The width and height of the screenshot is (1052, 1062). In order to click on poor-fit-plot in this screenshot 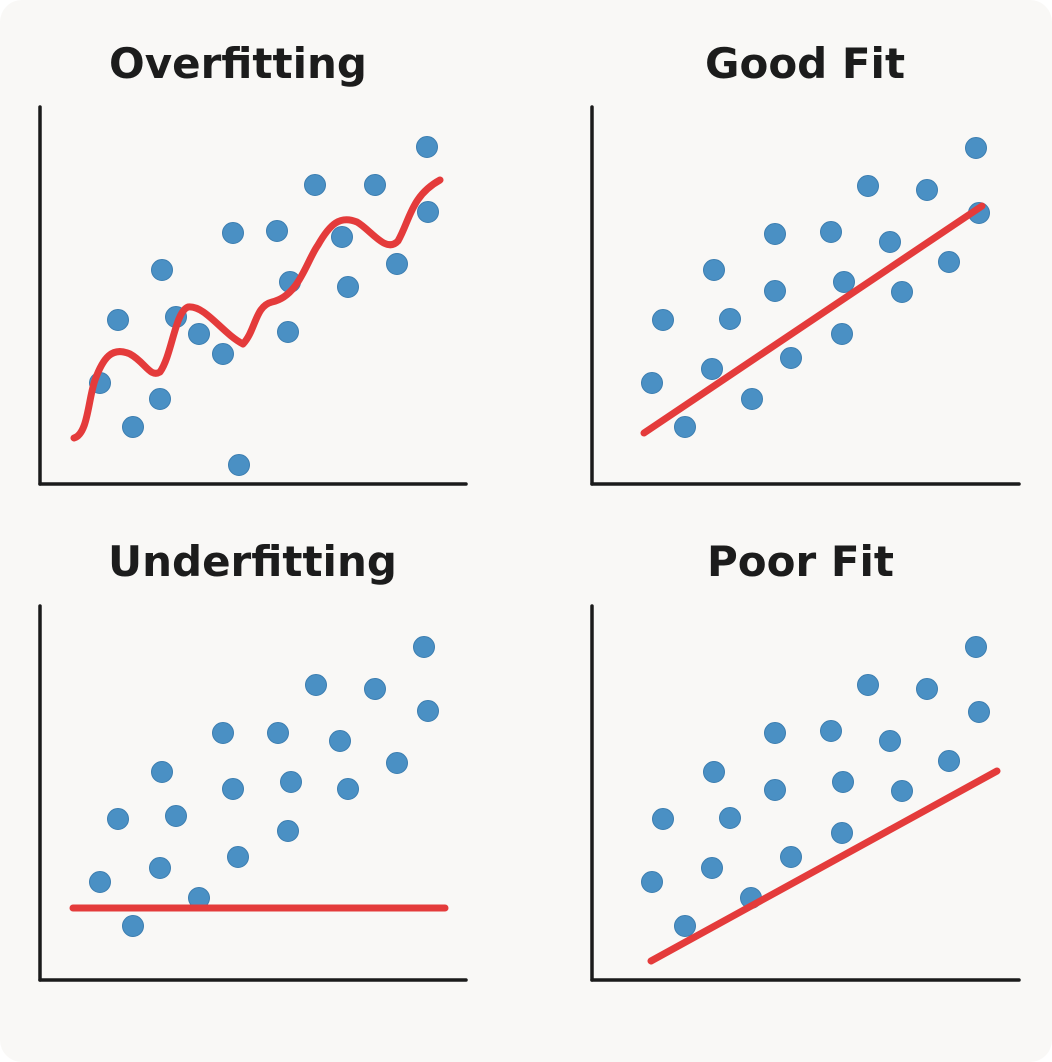, I will do `click(805, 793)`.